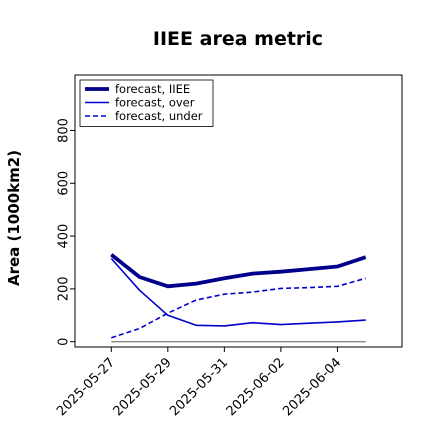 This screenshot has height=440, width=440. Describe the element at coordinates (256, 387) in the screenshot. I see `x-tick-label: 2025-06-02` at that location.